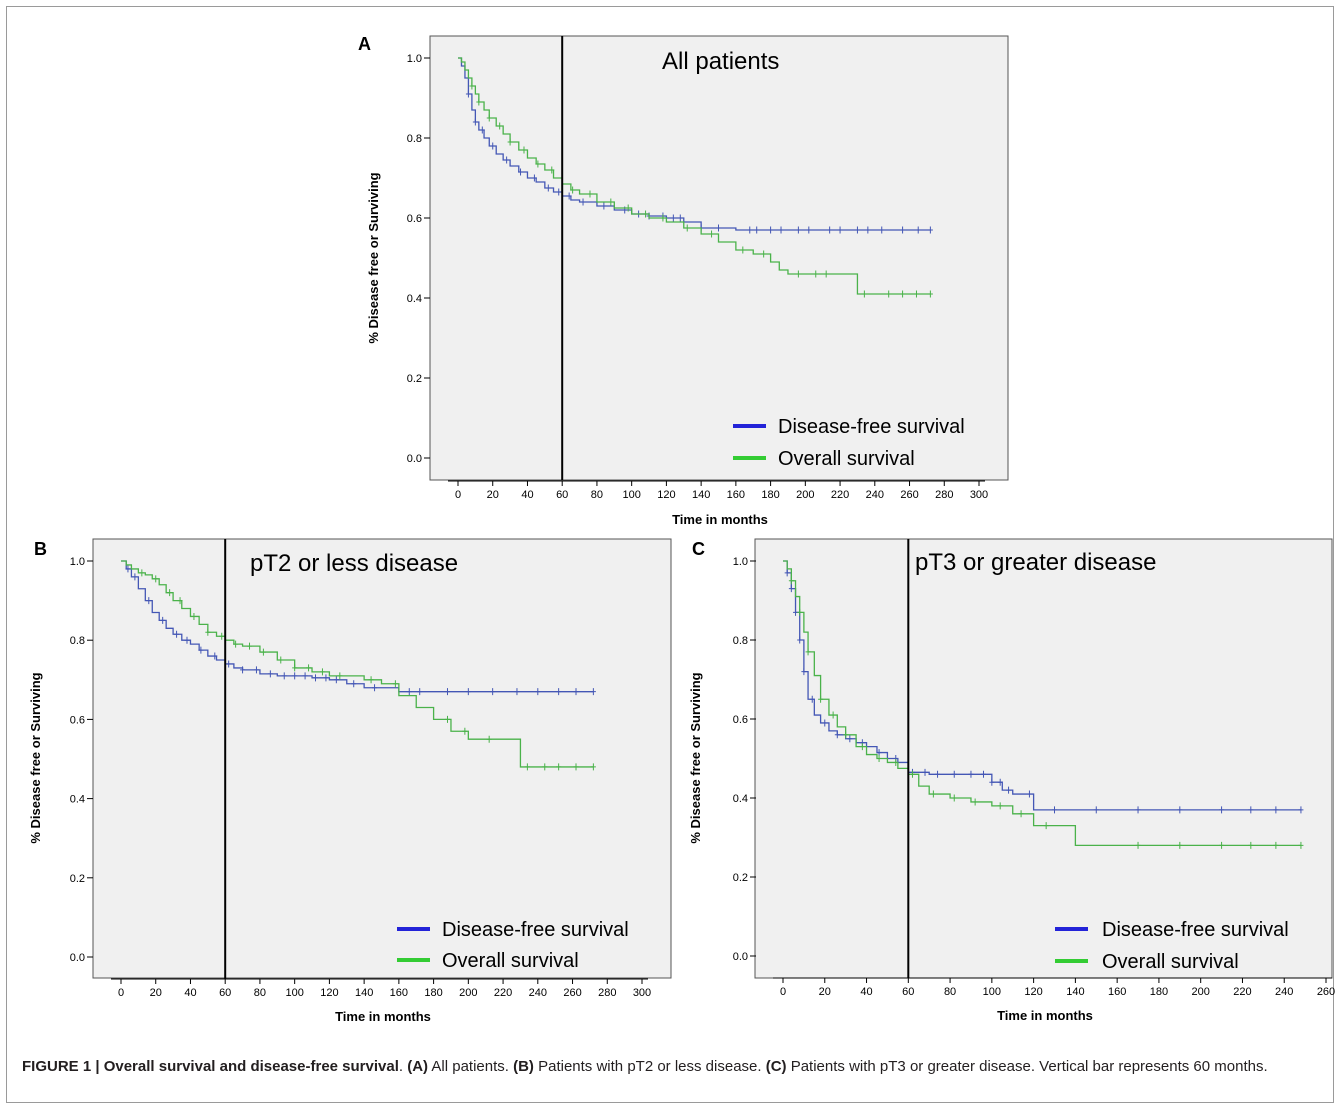 This screenshot has height=1109, width=1341. What do you see at coordinates (1045, 1015) in the screenshot?
I see `panel-c-xlabel: Time in months` at bounding box center [1045, 1015].